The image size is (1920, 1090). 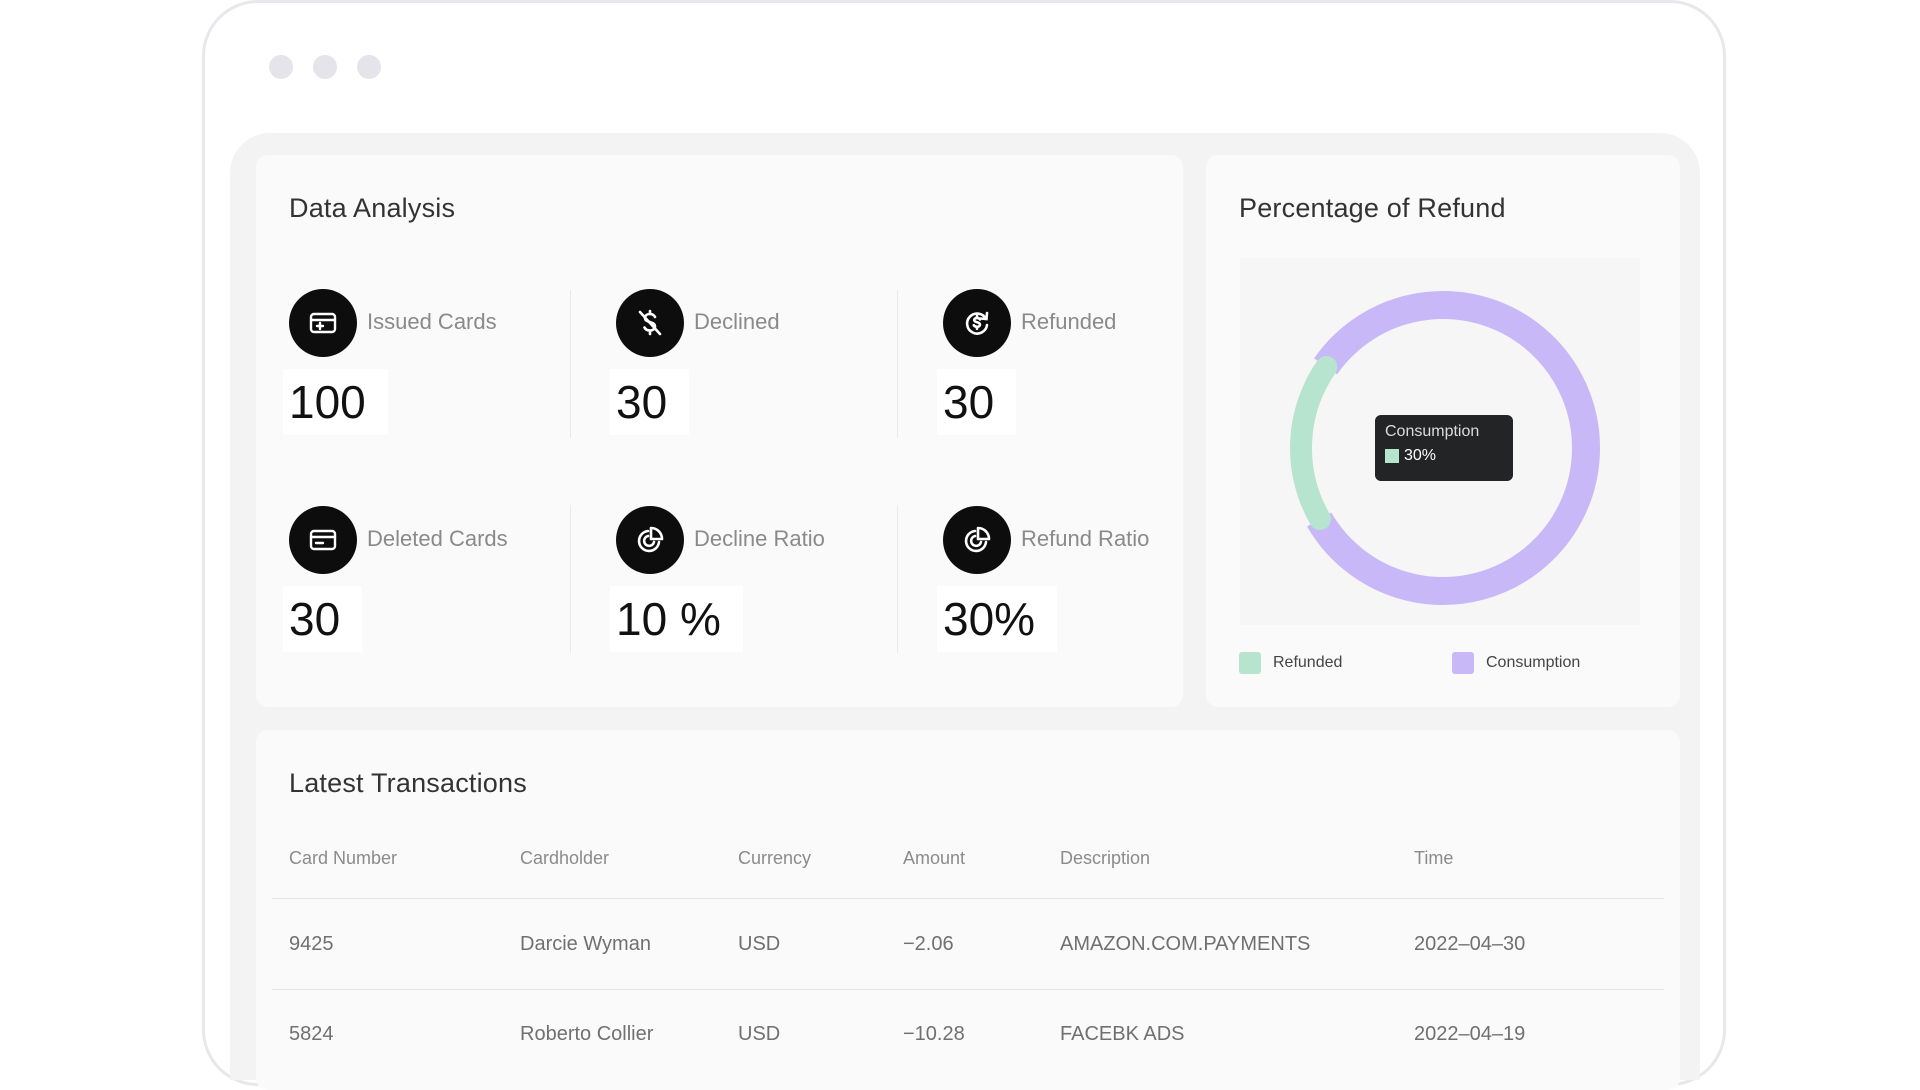 I want to click on transactions-title: Latest Transactions, so click(x=408, y=783).